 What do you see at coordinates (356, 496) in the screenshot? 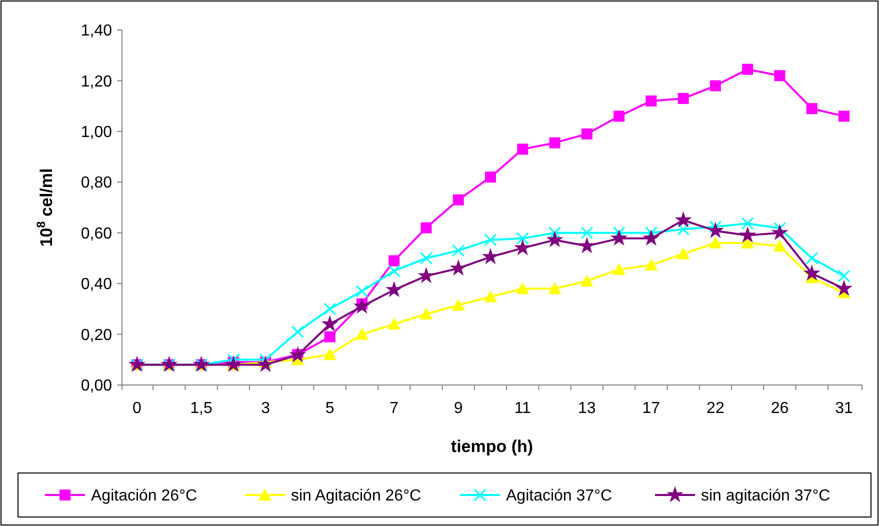
I see `legend-label: sin Agitación 26°C` at bounding box center [356, 496].